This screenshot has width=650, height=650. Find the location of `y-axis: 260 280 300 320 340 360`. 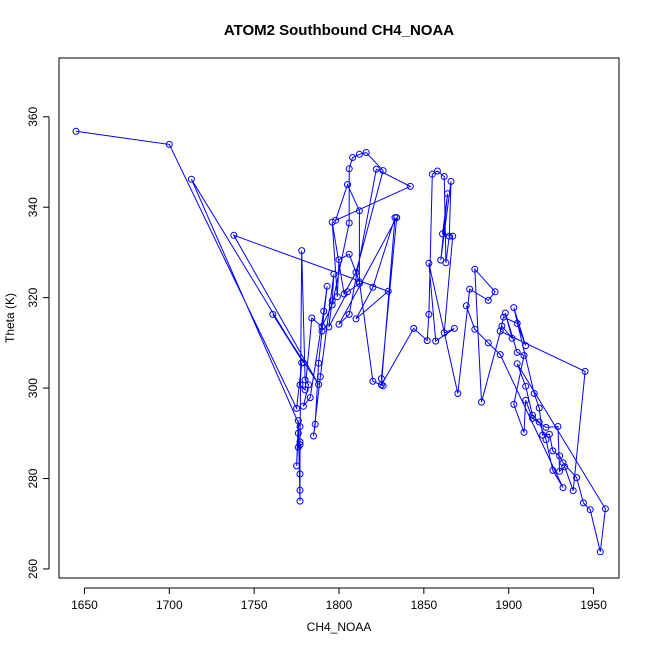

y-axis: 260 280 300 320 340 360 is located at coordinates (38, 342).